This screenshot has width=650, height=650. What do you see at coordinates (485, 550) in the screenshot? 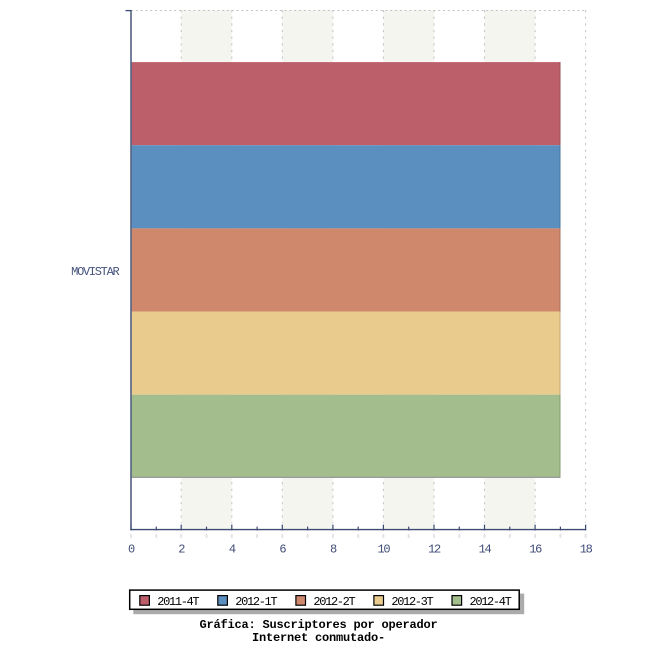
I see `svg-text: 14` at bounding box center [485, 550].